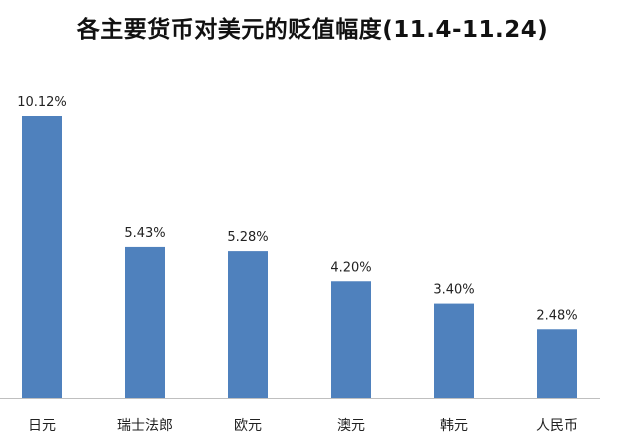  What do you see at coordinates (453, 290) in the screenshot?
I see `data-label-4: 3.40%` at bounding box center [453, 290].